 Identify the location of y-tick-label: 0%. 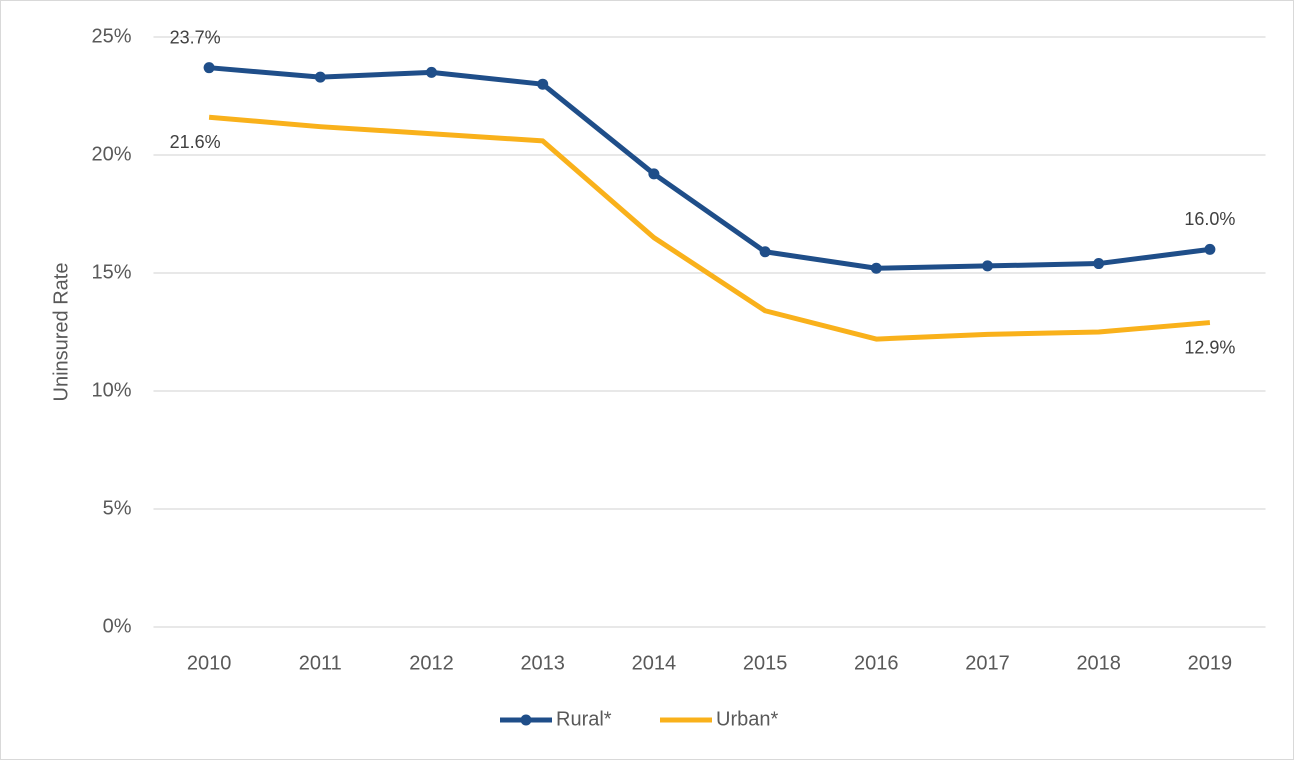
(117, 626).